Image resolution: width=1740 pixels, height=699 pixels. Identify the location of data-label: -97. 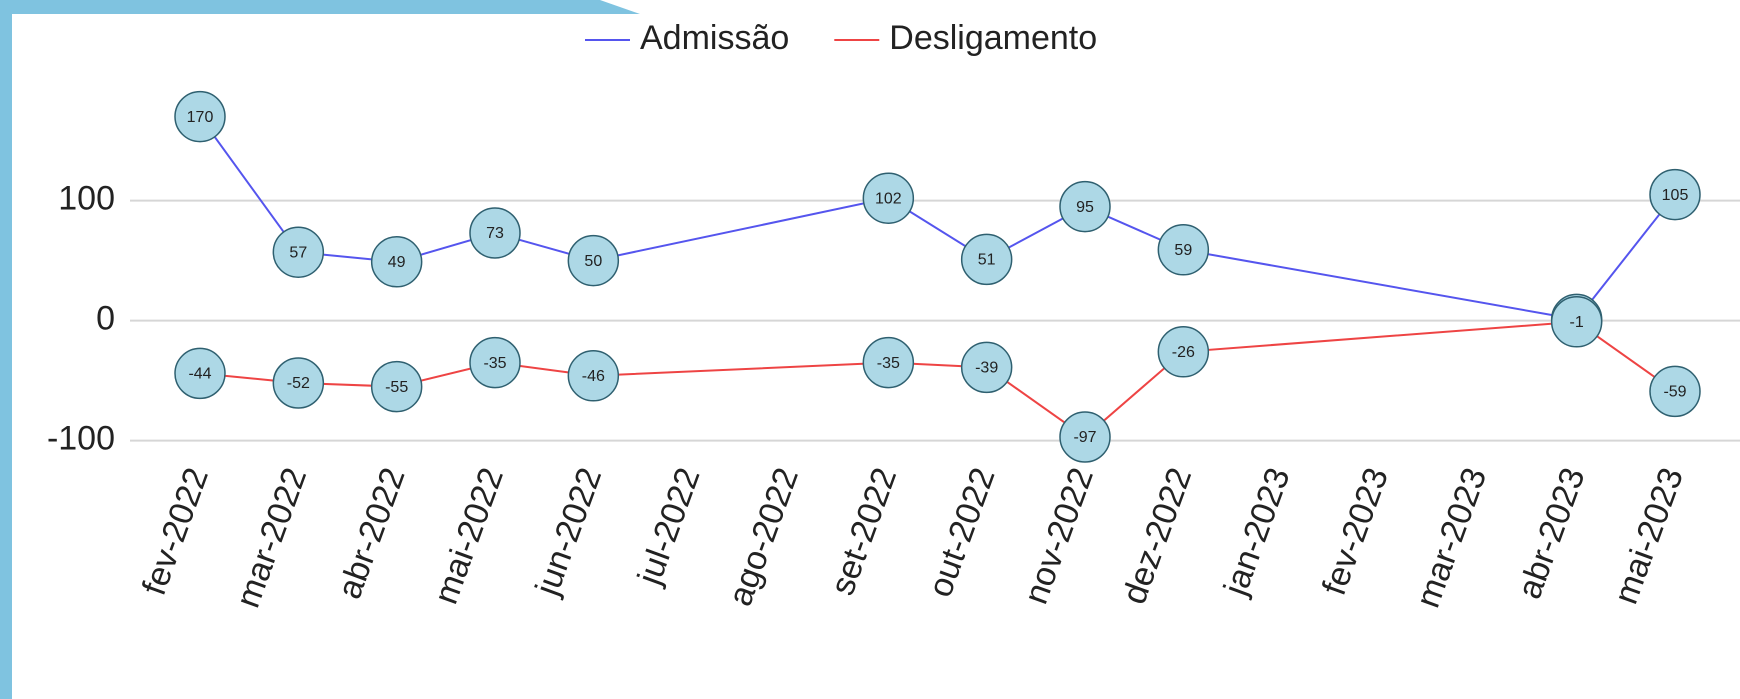
(1084, 437).